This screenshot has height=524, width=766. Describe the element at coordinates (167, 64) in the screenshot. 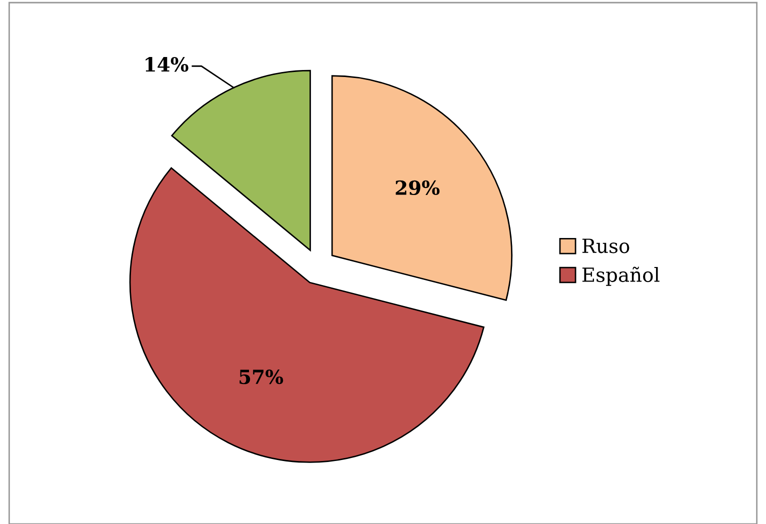

I see `data-label: 14%` at that location.